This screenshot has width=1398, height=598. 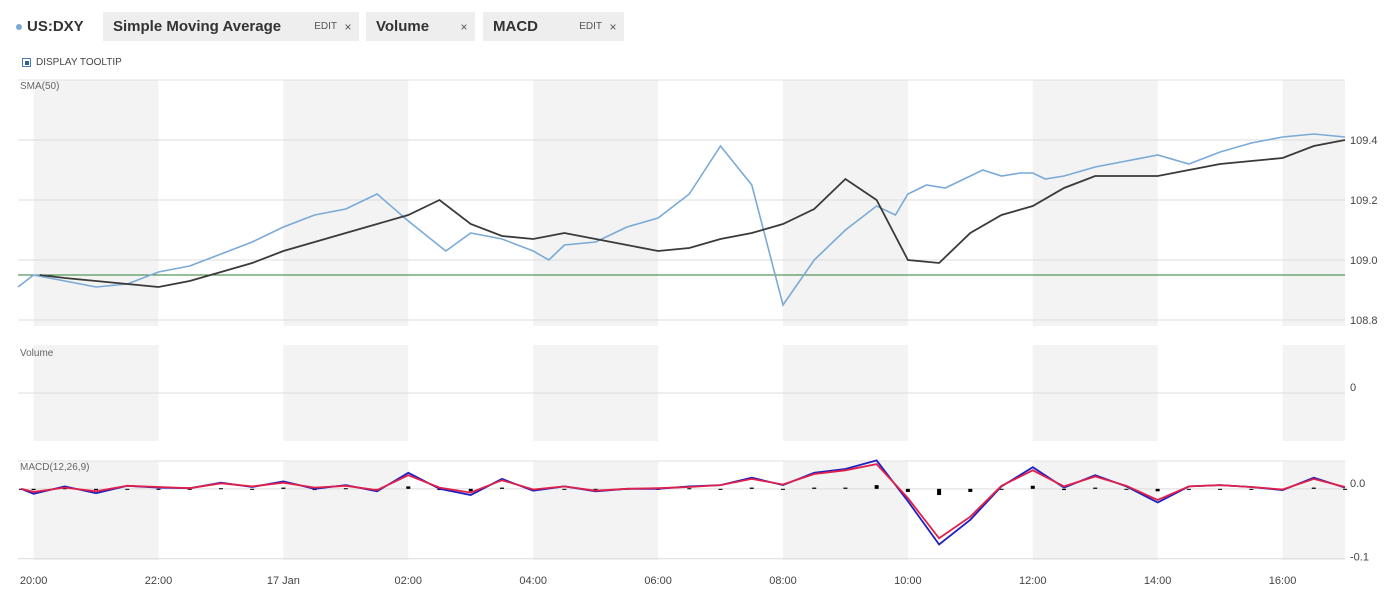 I want to click on series-color-dot, so click(x=19, y=26).